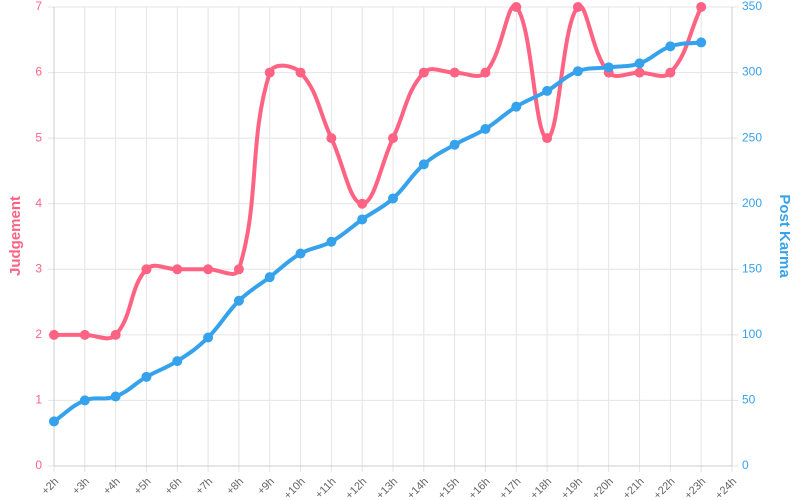  I want to click on x-tick-label: +20h, so click(603, 488).